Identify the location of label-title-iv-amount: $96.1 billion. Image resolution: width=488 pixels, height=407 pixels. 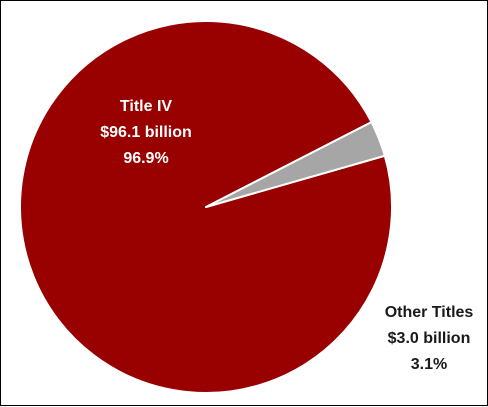
(146, 132).